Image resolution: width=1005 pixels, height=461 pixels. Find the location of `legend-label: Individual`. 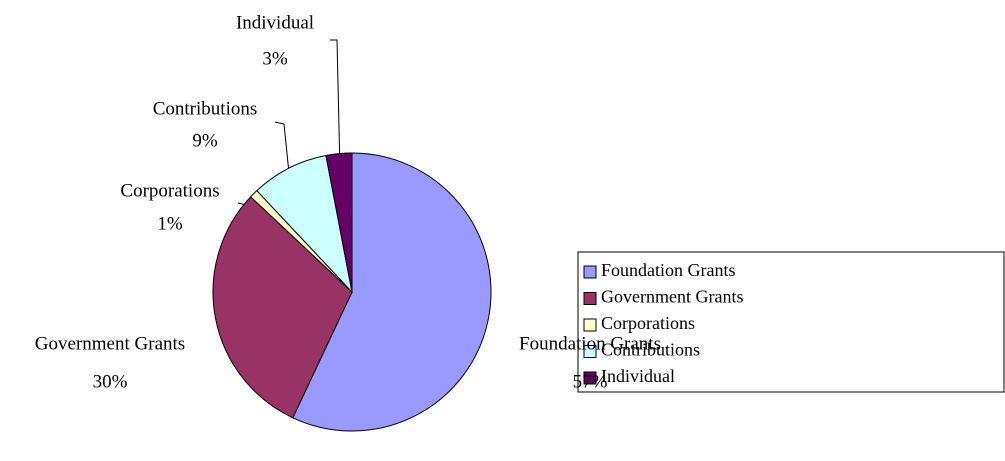

legend-label: Individual is located at coordinates (638, 376).